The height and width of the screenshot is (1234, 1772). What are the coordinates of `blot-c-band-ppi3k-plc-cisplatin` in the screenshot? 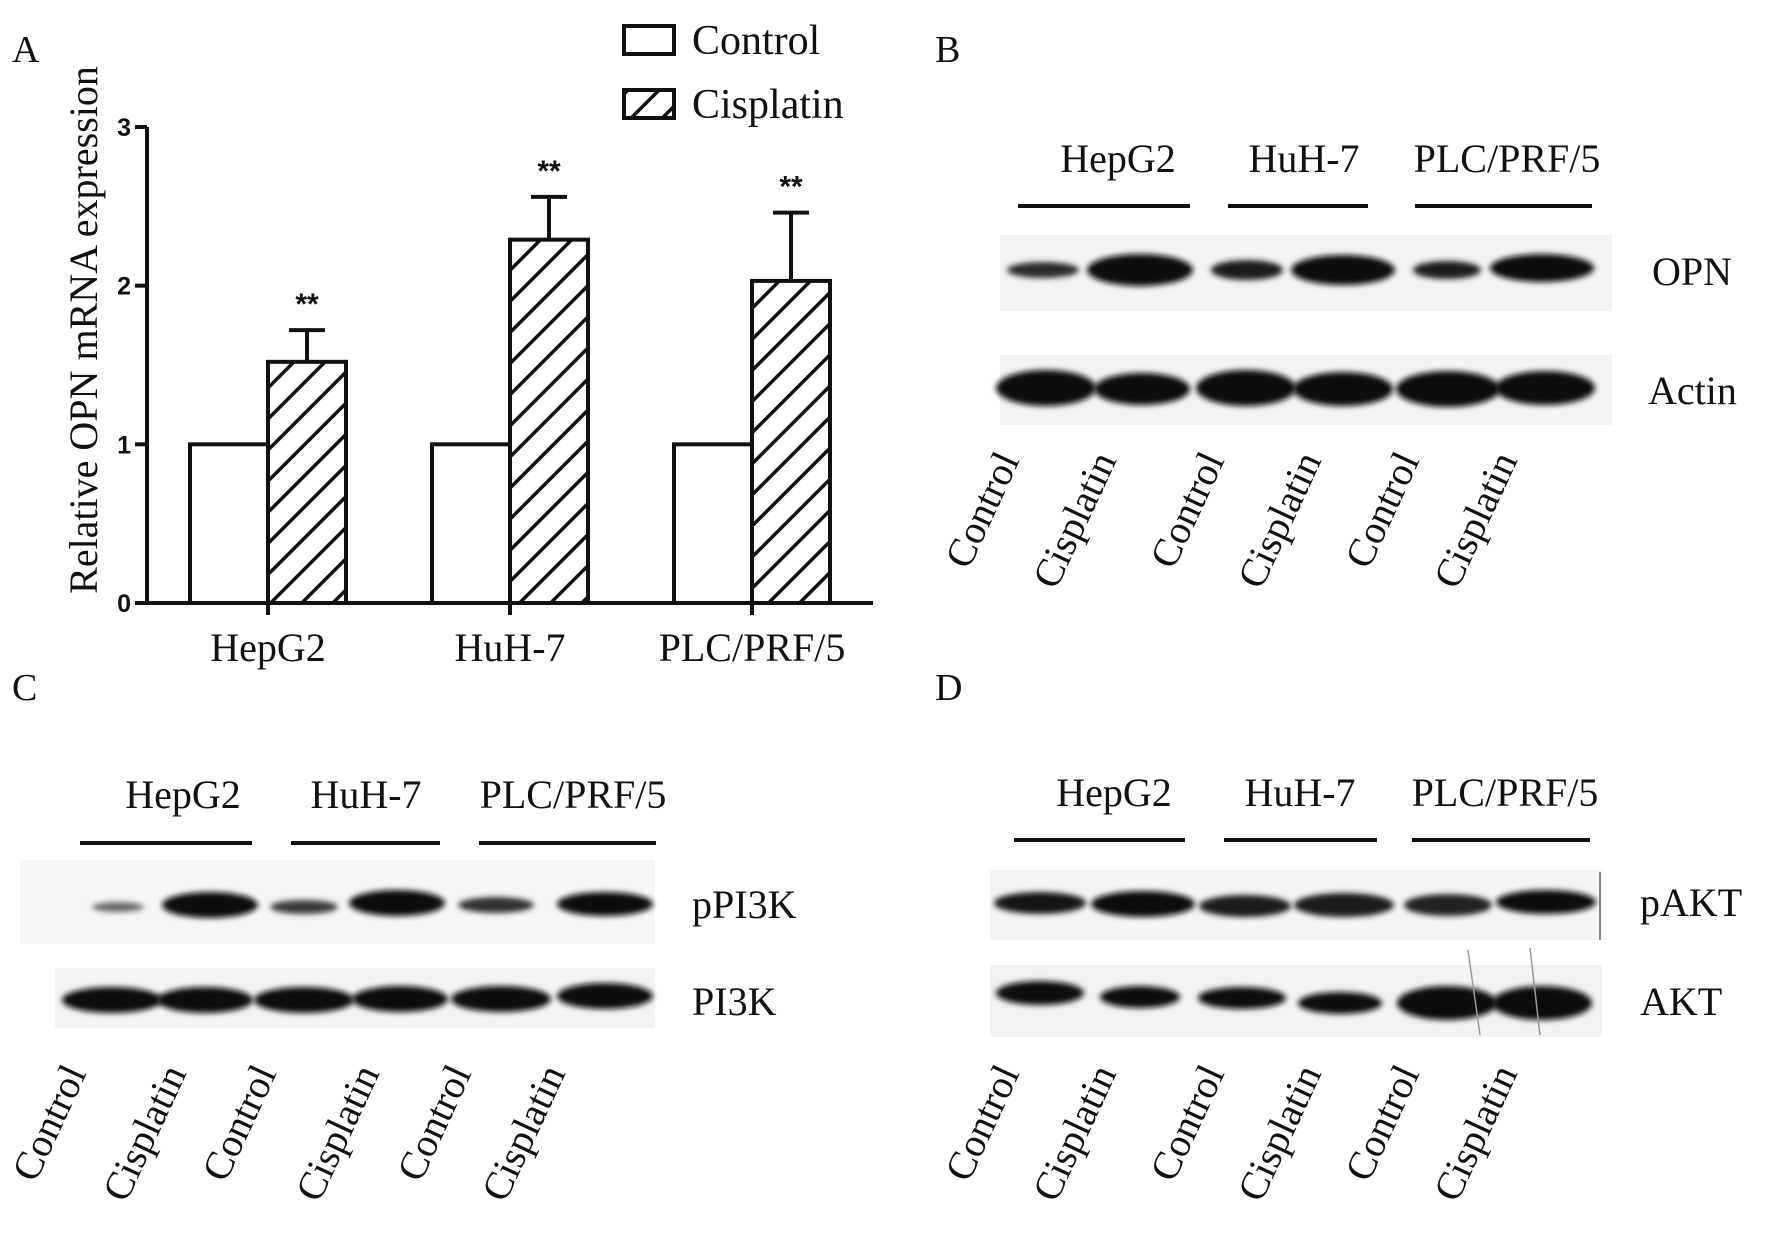 It's located at (605, 904).